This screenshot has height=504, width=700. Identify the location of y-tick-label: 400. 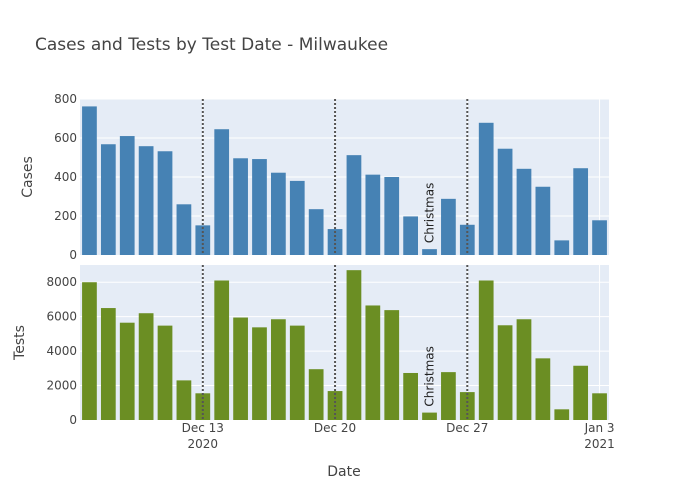
(65, 177).